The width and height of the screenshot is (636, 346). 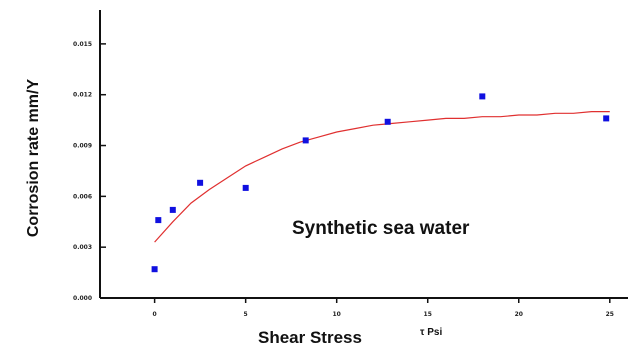 I want to click on x-axis-unit: τ Psi, so click(x=431, y=332).